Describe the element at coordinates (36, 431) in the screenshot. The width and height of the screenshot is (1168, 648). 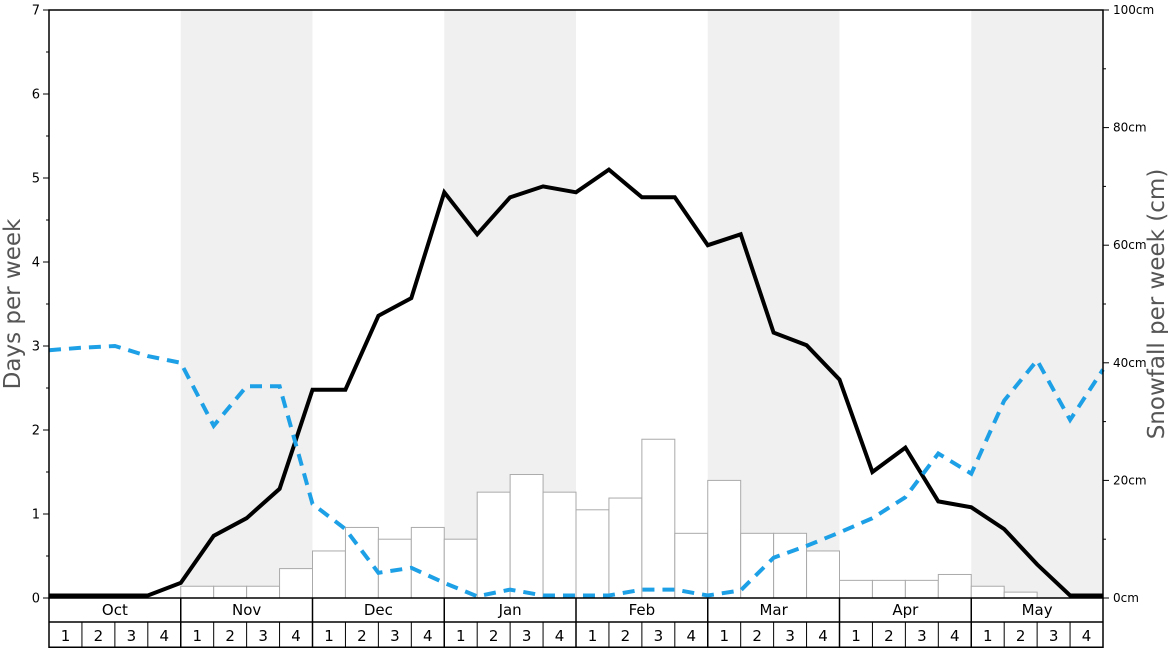
I see `y-tick-label: 2` at that location.